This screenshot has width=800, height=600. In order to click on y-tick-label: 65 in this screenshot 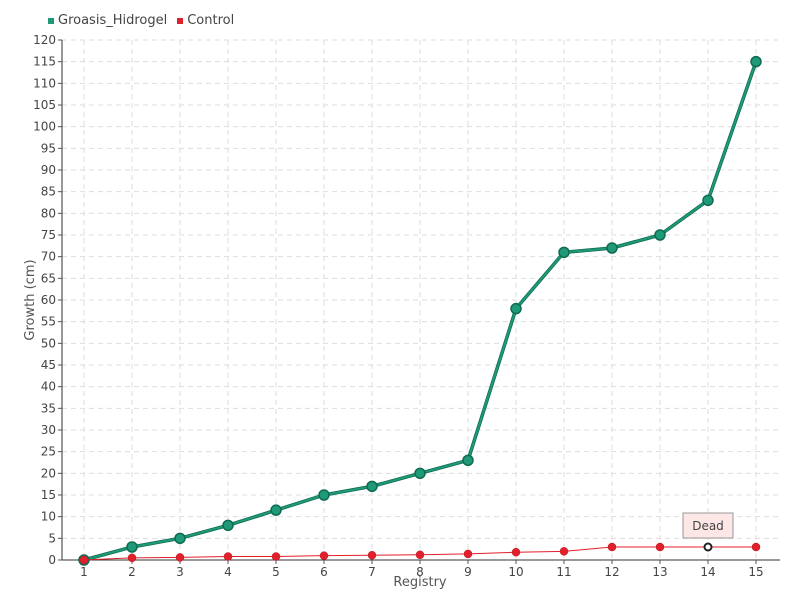, I will do `click(48, 278)`.